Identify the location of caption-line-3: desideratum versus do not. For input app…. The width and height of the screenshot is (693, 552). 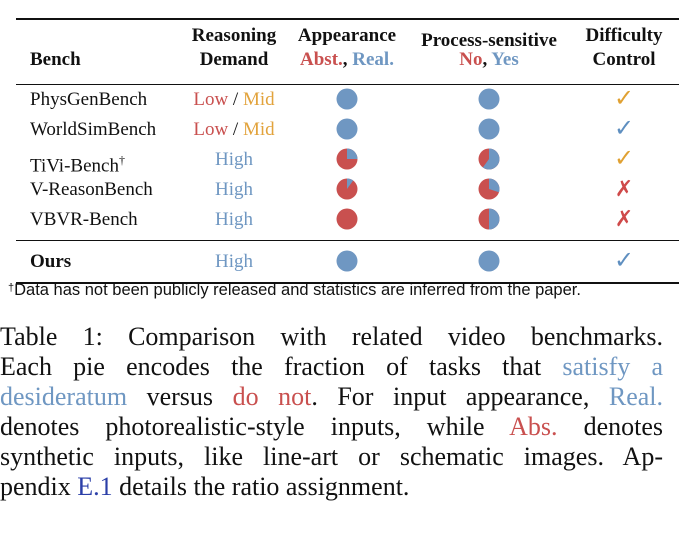
(331, 397).